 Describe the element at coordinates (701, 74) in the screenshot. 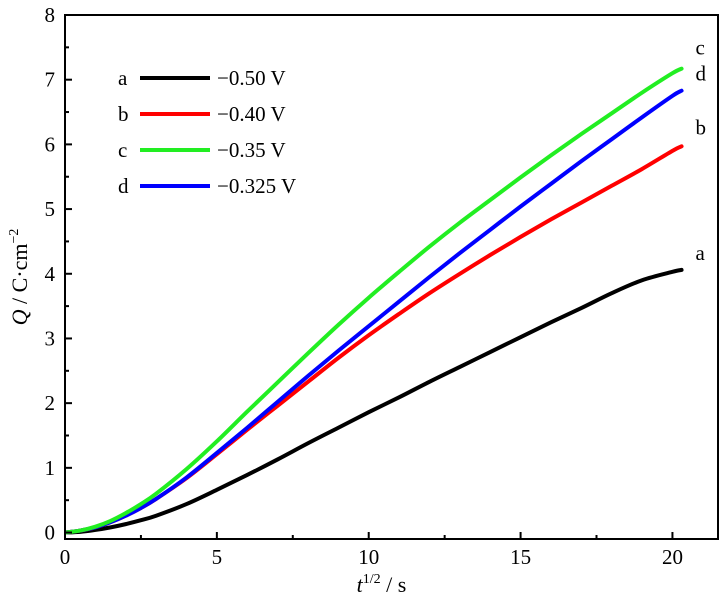

I see `curve-label-d: d` at that location.